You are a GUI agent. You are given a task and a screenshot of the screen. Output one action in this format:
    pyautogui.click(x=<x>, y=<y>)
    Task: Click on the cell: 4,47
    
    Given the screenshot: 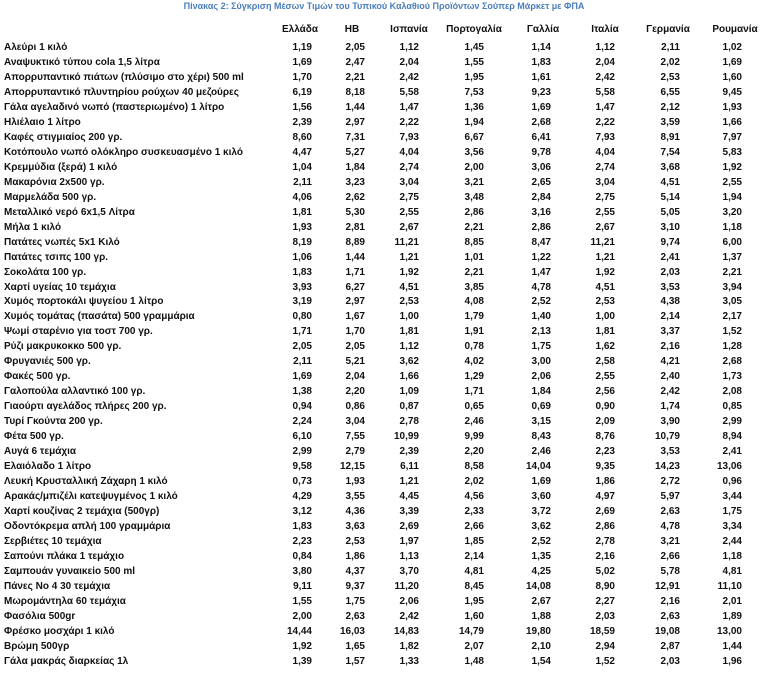 What is the action you would take?
    pyautogui.click(x=302, y=152)
    